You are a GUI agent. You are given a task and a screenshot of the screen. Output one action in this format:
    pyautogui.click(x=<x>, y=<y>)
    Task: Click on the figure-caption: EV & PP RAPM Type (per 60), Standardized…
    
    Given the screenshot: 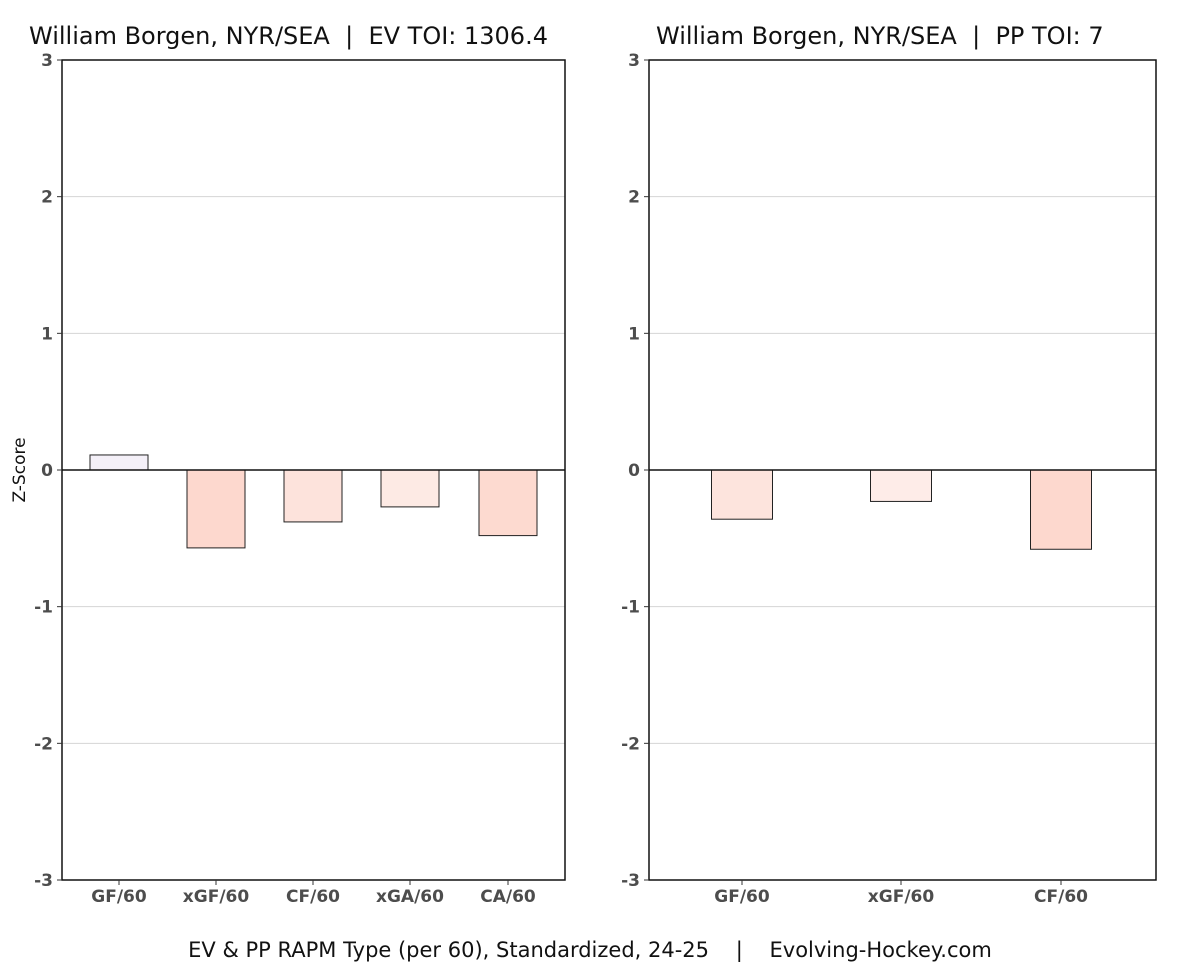 What is the action you would take?
    pyautogui.click(x=590, y=950)
    